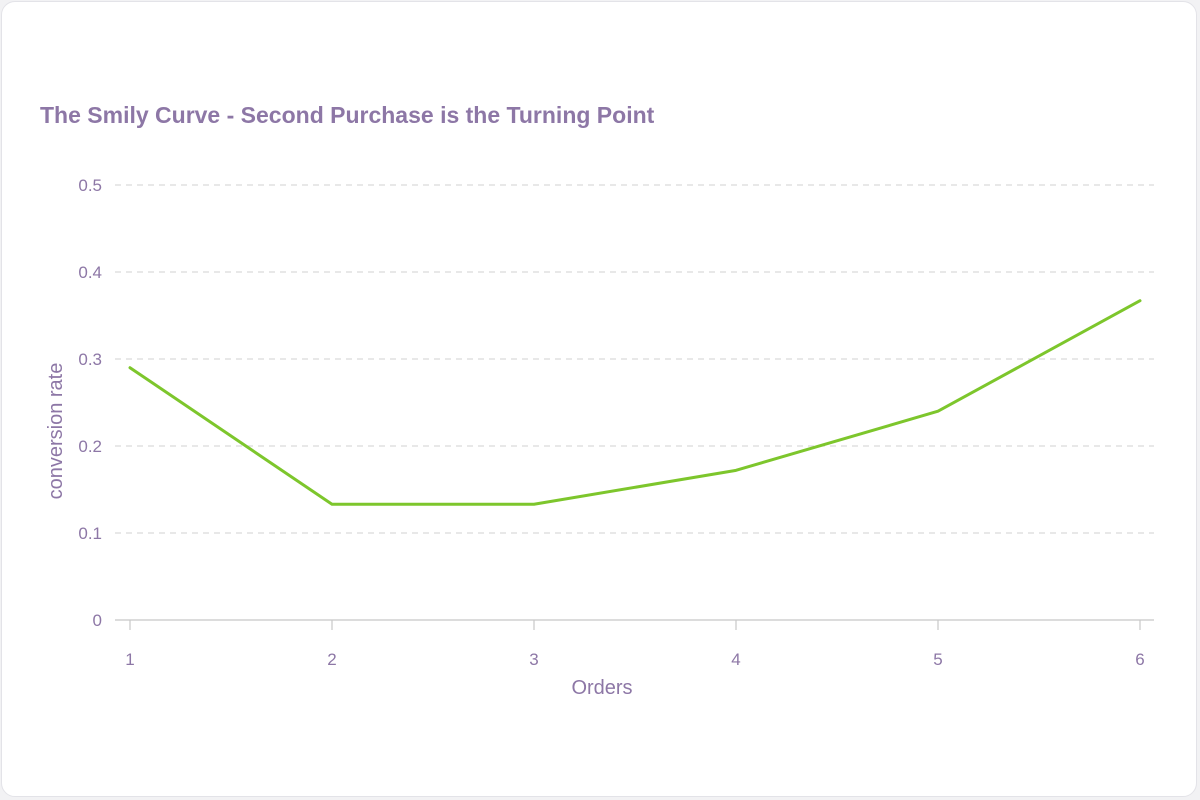  Describe the element at coordinates (634, 644) in the screenshot. I see `x-axis: 1 2 3 4 5 6` at that location.